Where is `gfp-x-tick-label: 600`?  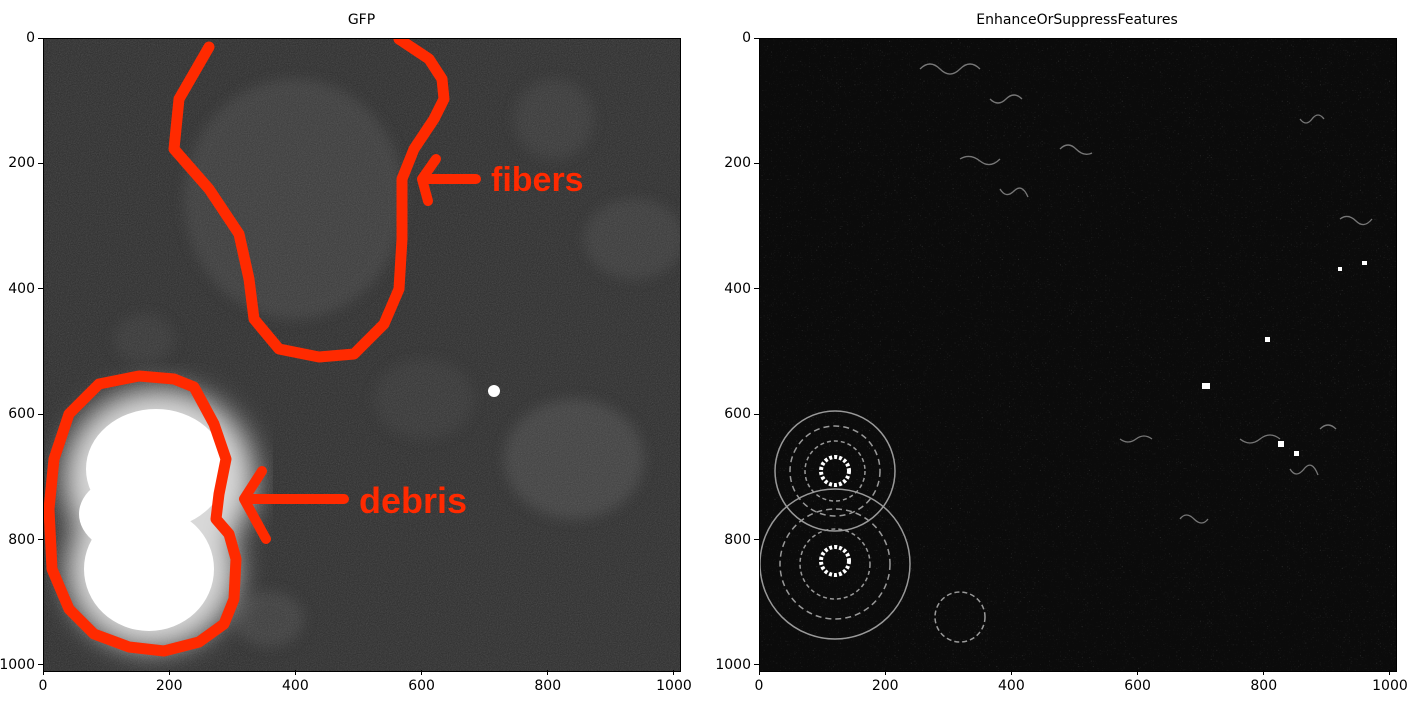 gfp-x-tick-label: 600 is located at coordinates (421, 686).